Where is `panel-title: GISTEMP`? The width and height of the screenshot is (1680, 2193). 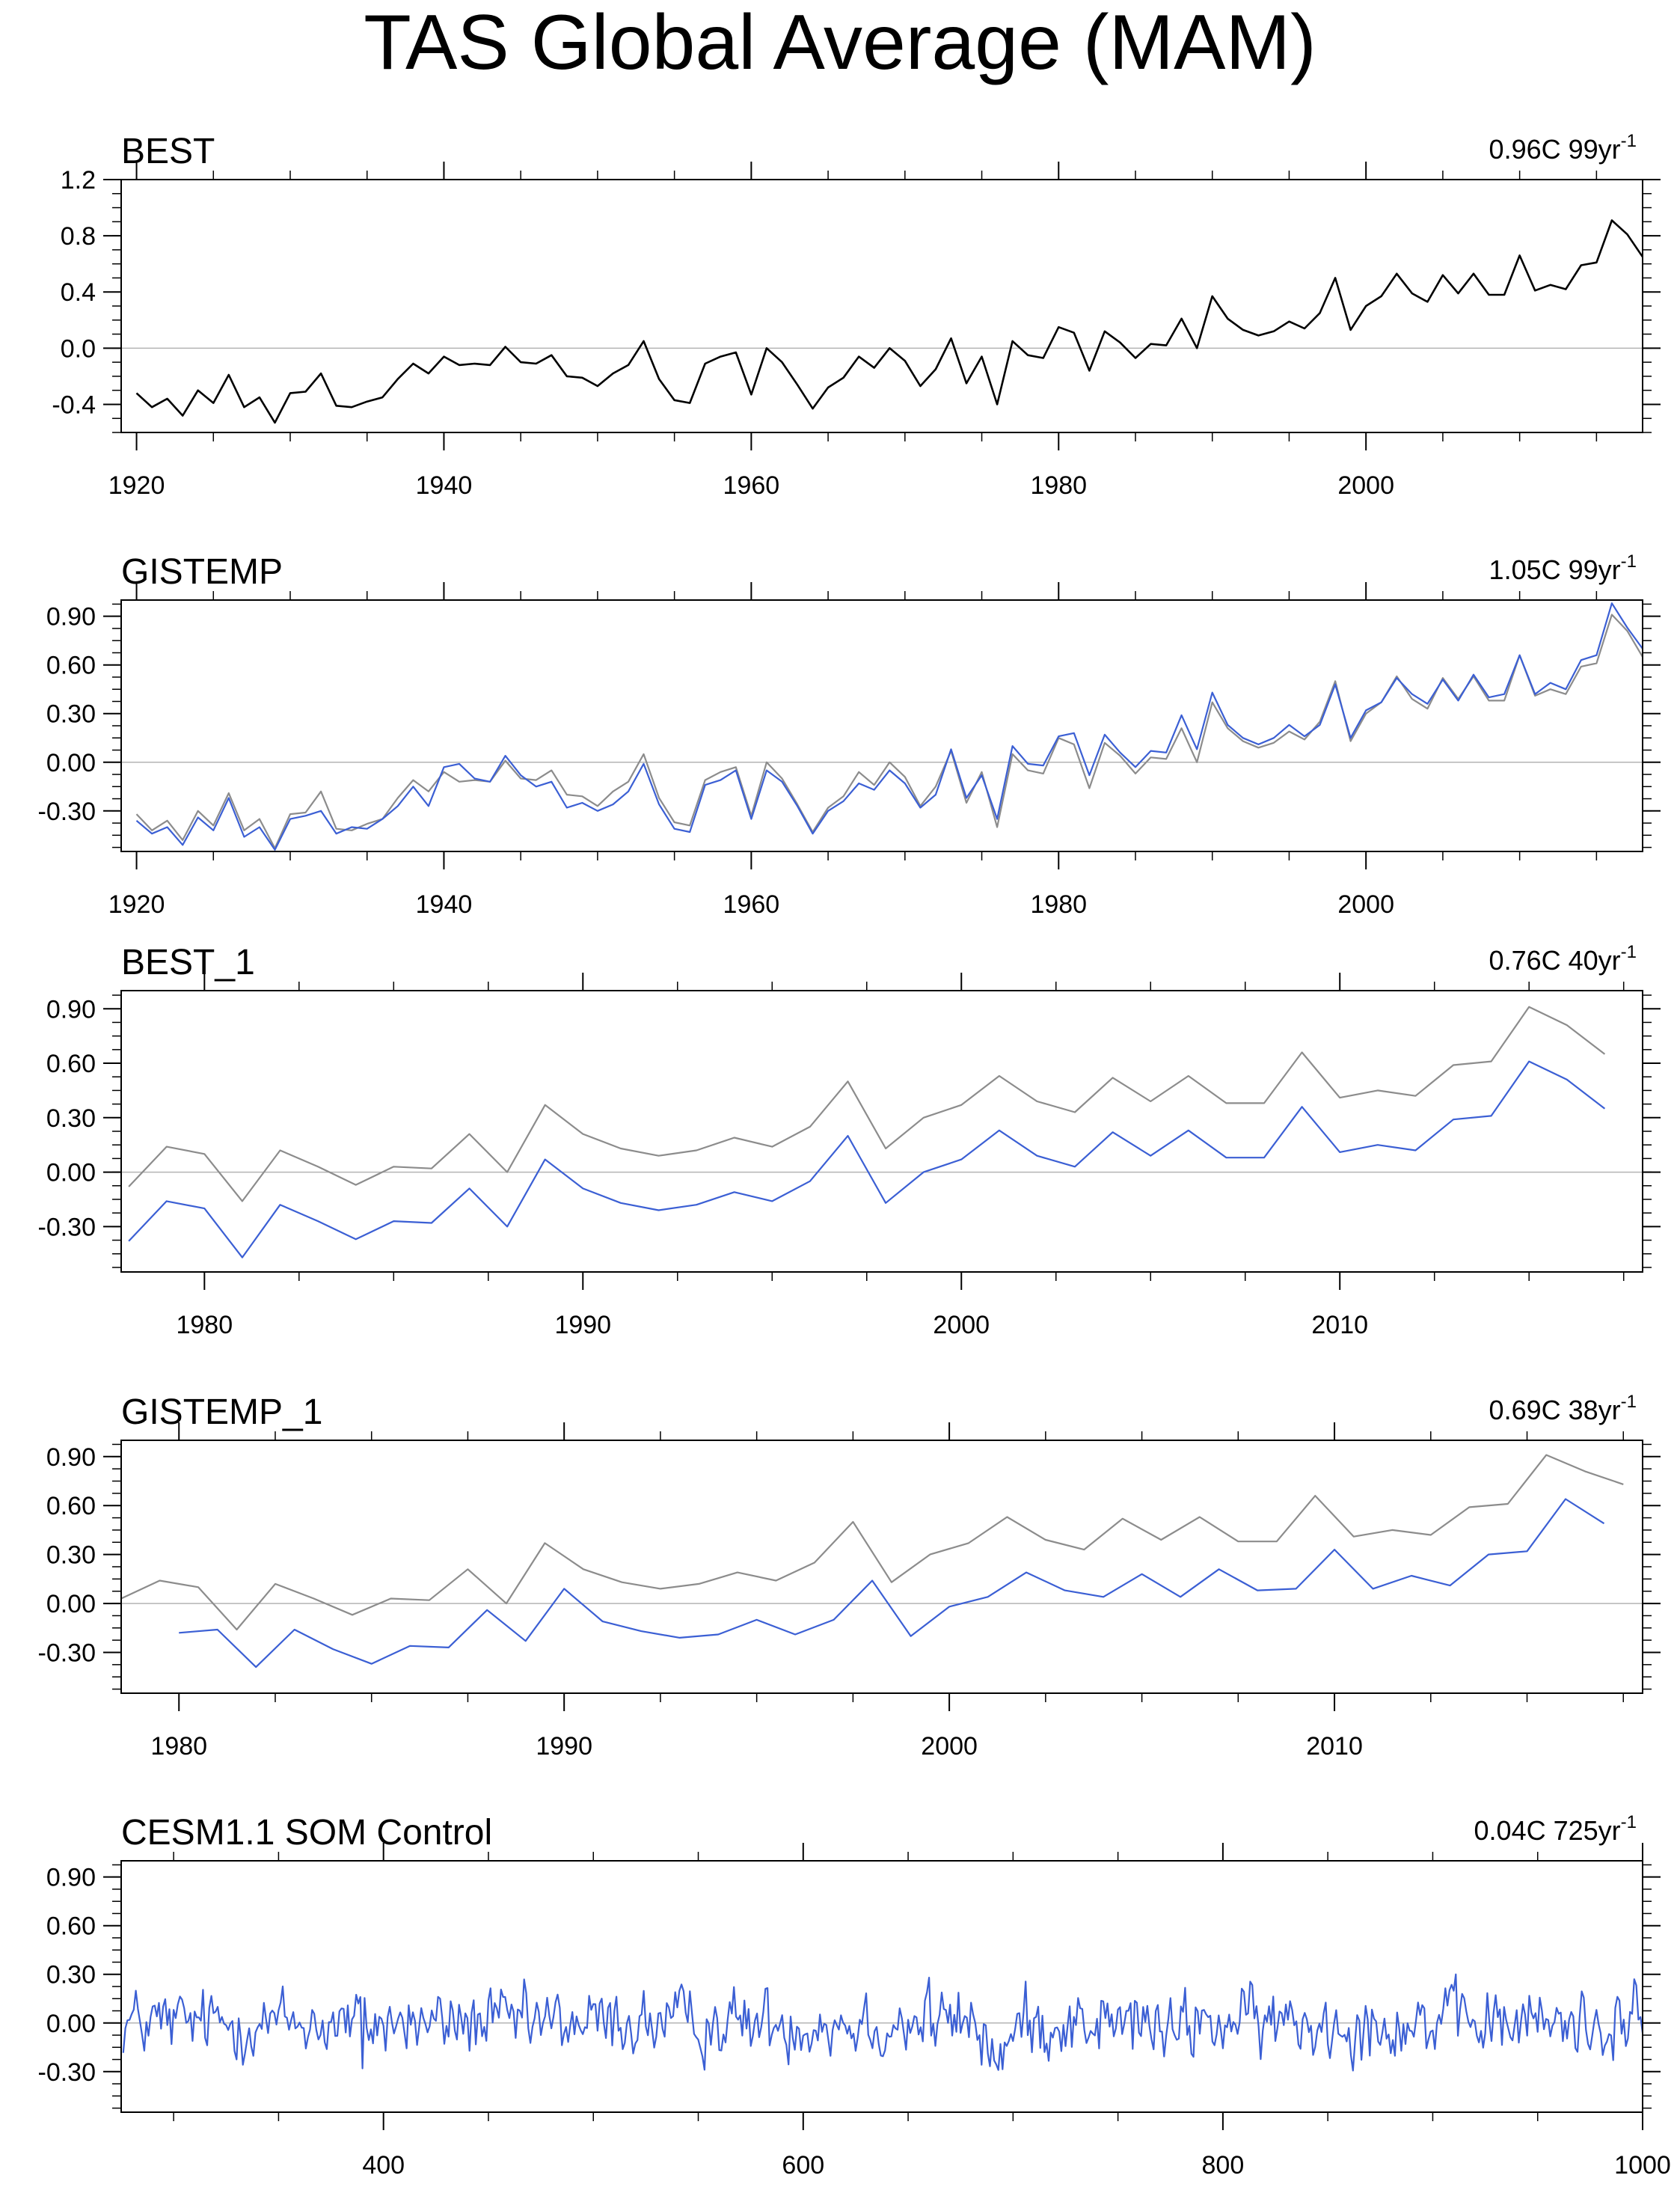
panel-title: GISTEMP is located at coordinates (202, 572).